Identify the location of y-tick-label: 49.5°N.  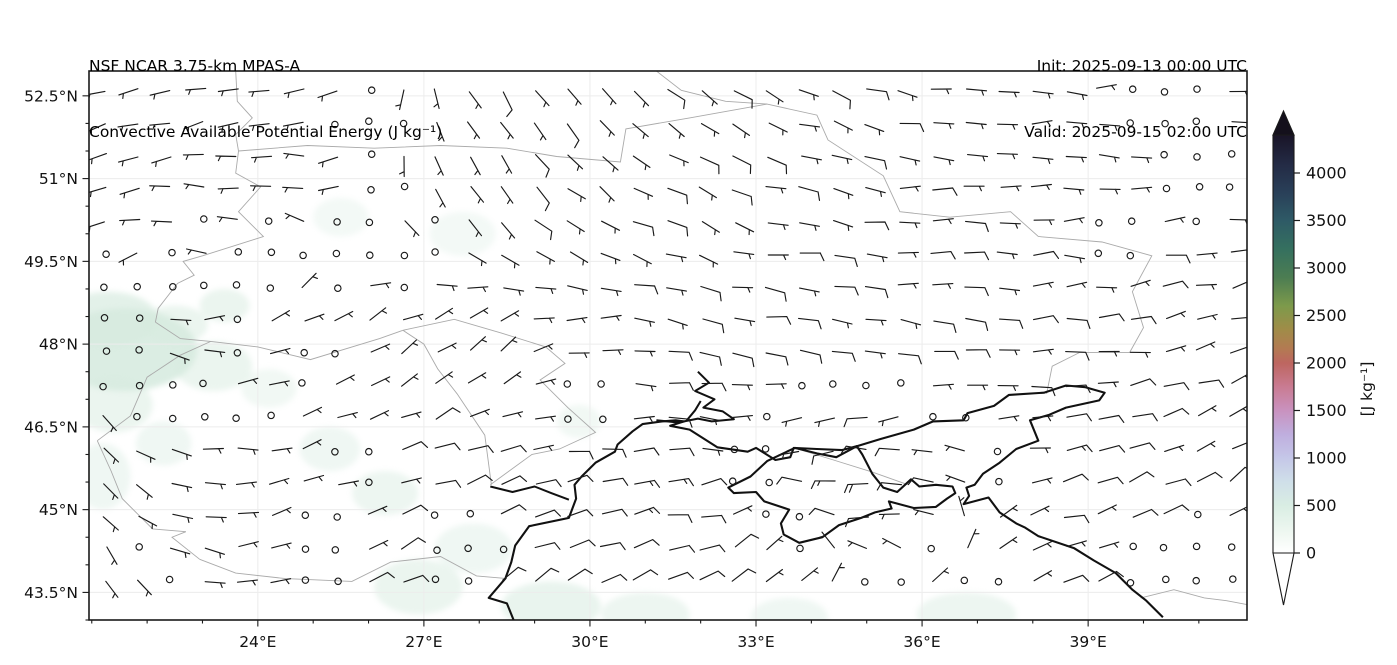
(51, 262).